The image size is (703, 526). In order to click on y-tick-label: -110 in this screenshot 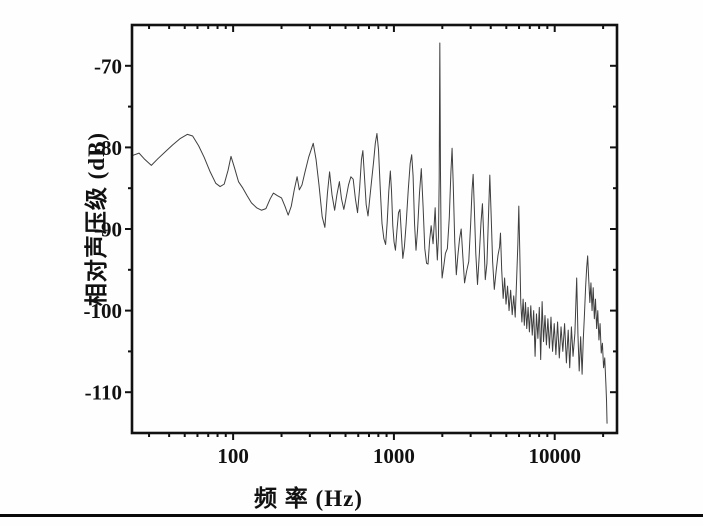, I will do `click(103, 393)`.